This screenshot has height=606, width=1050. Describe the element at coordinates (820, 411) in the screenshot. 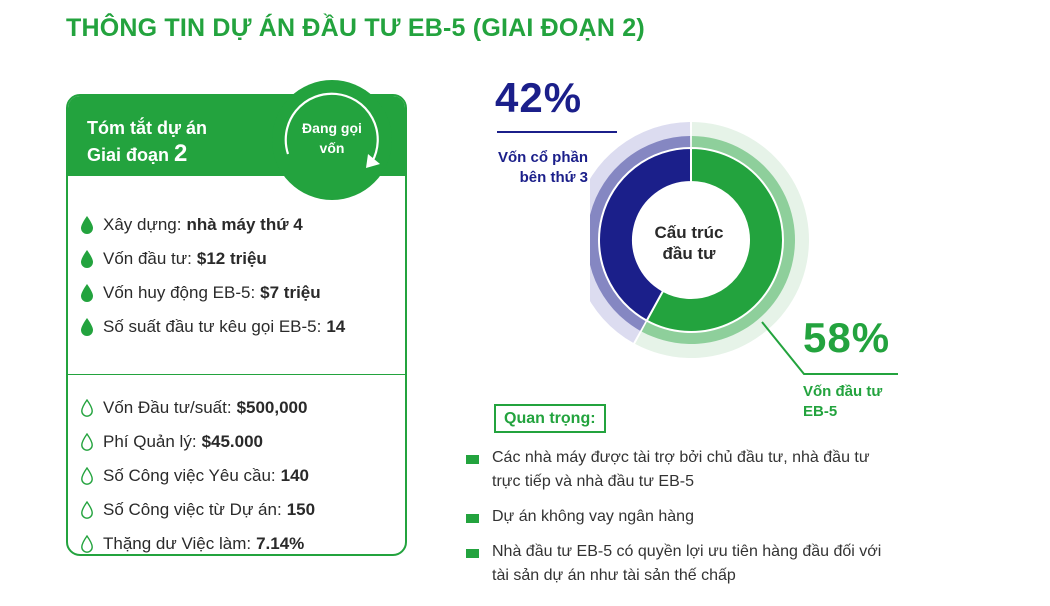

I see `eb5-label-line2: EB-5` at that location.